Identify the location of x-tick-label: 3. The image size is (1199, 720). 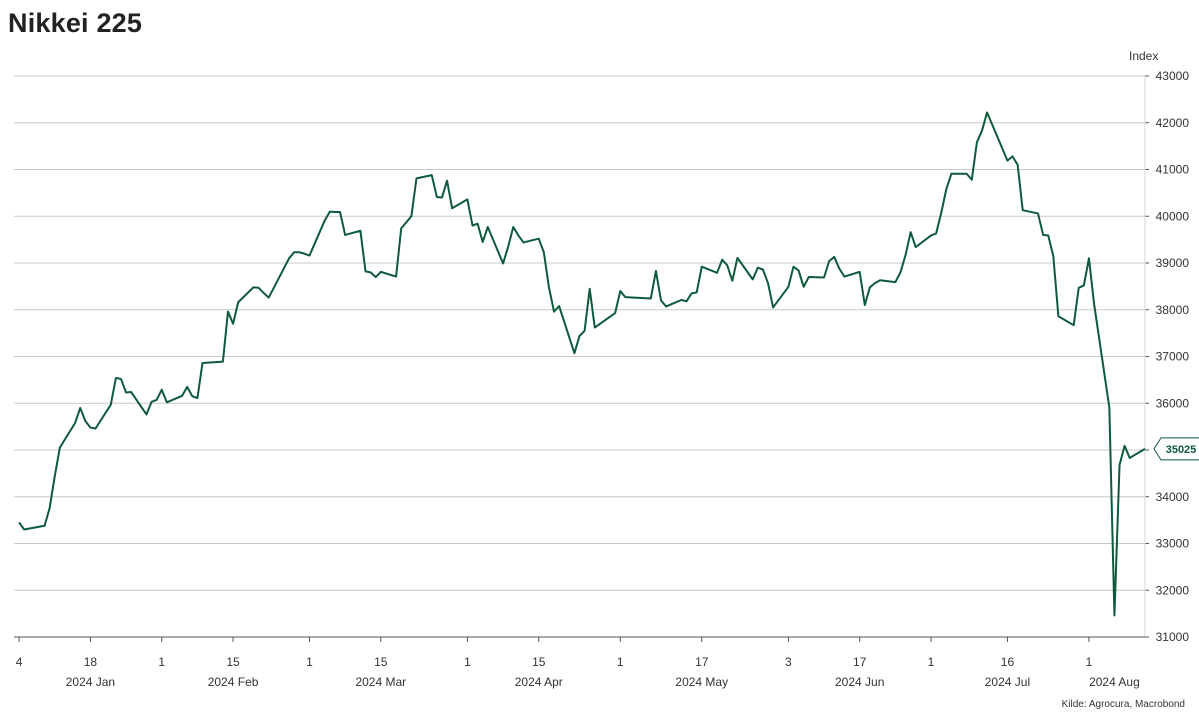
(788, 662).